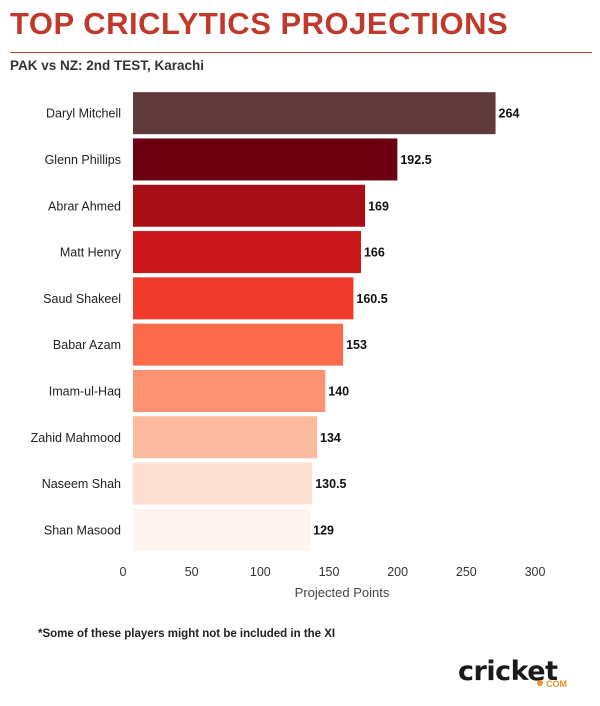 This screenshot has height=706, width=600. I want to click on bar-shan-masood, so click(222, 529).